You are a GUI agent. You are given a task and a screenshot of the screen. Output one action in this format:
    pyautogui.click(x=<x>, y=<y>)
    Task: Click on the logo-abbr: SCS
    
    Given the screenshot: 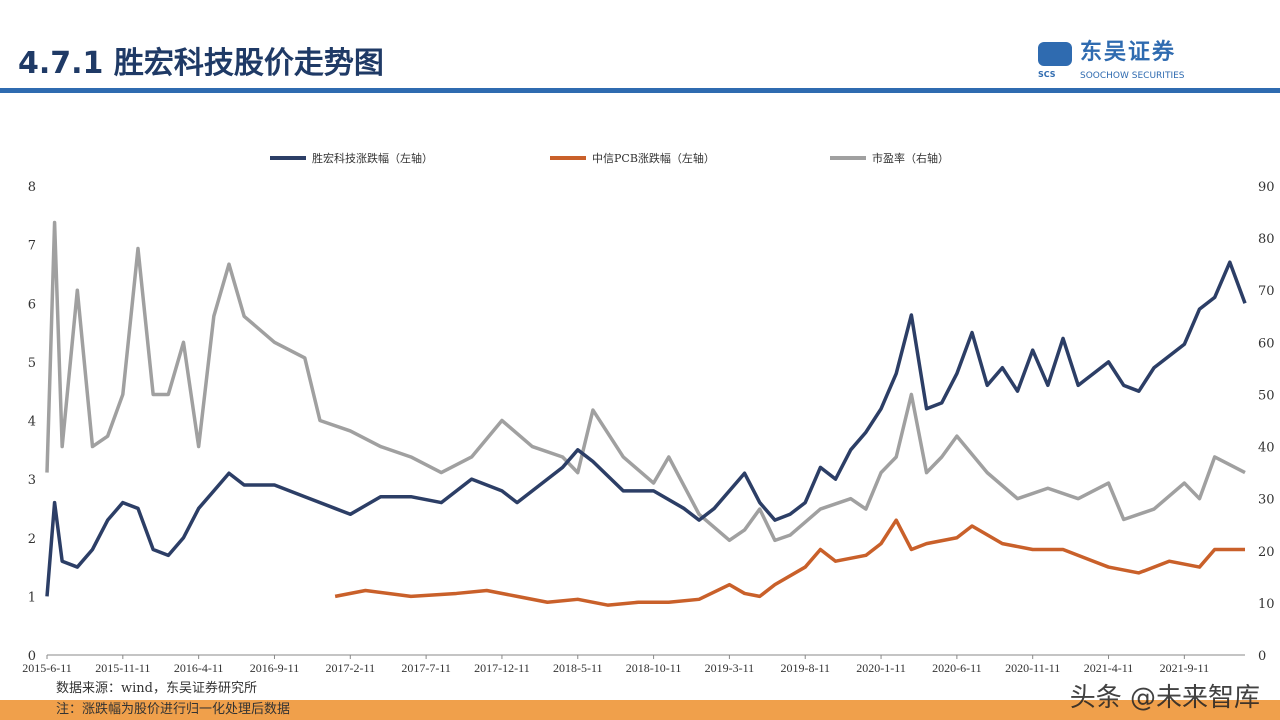 What is the action you would take?
    pyautogui.click(x=1047, y=74)
    